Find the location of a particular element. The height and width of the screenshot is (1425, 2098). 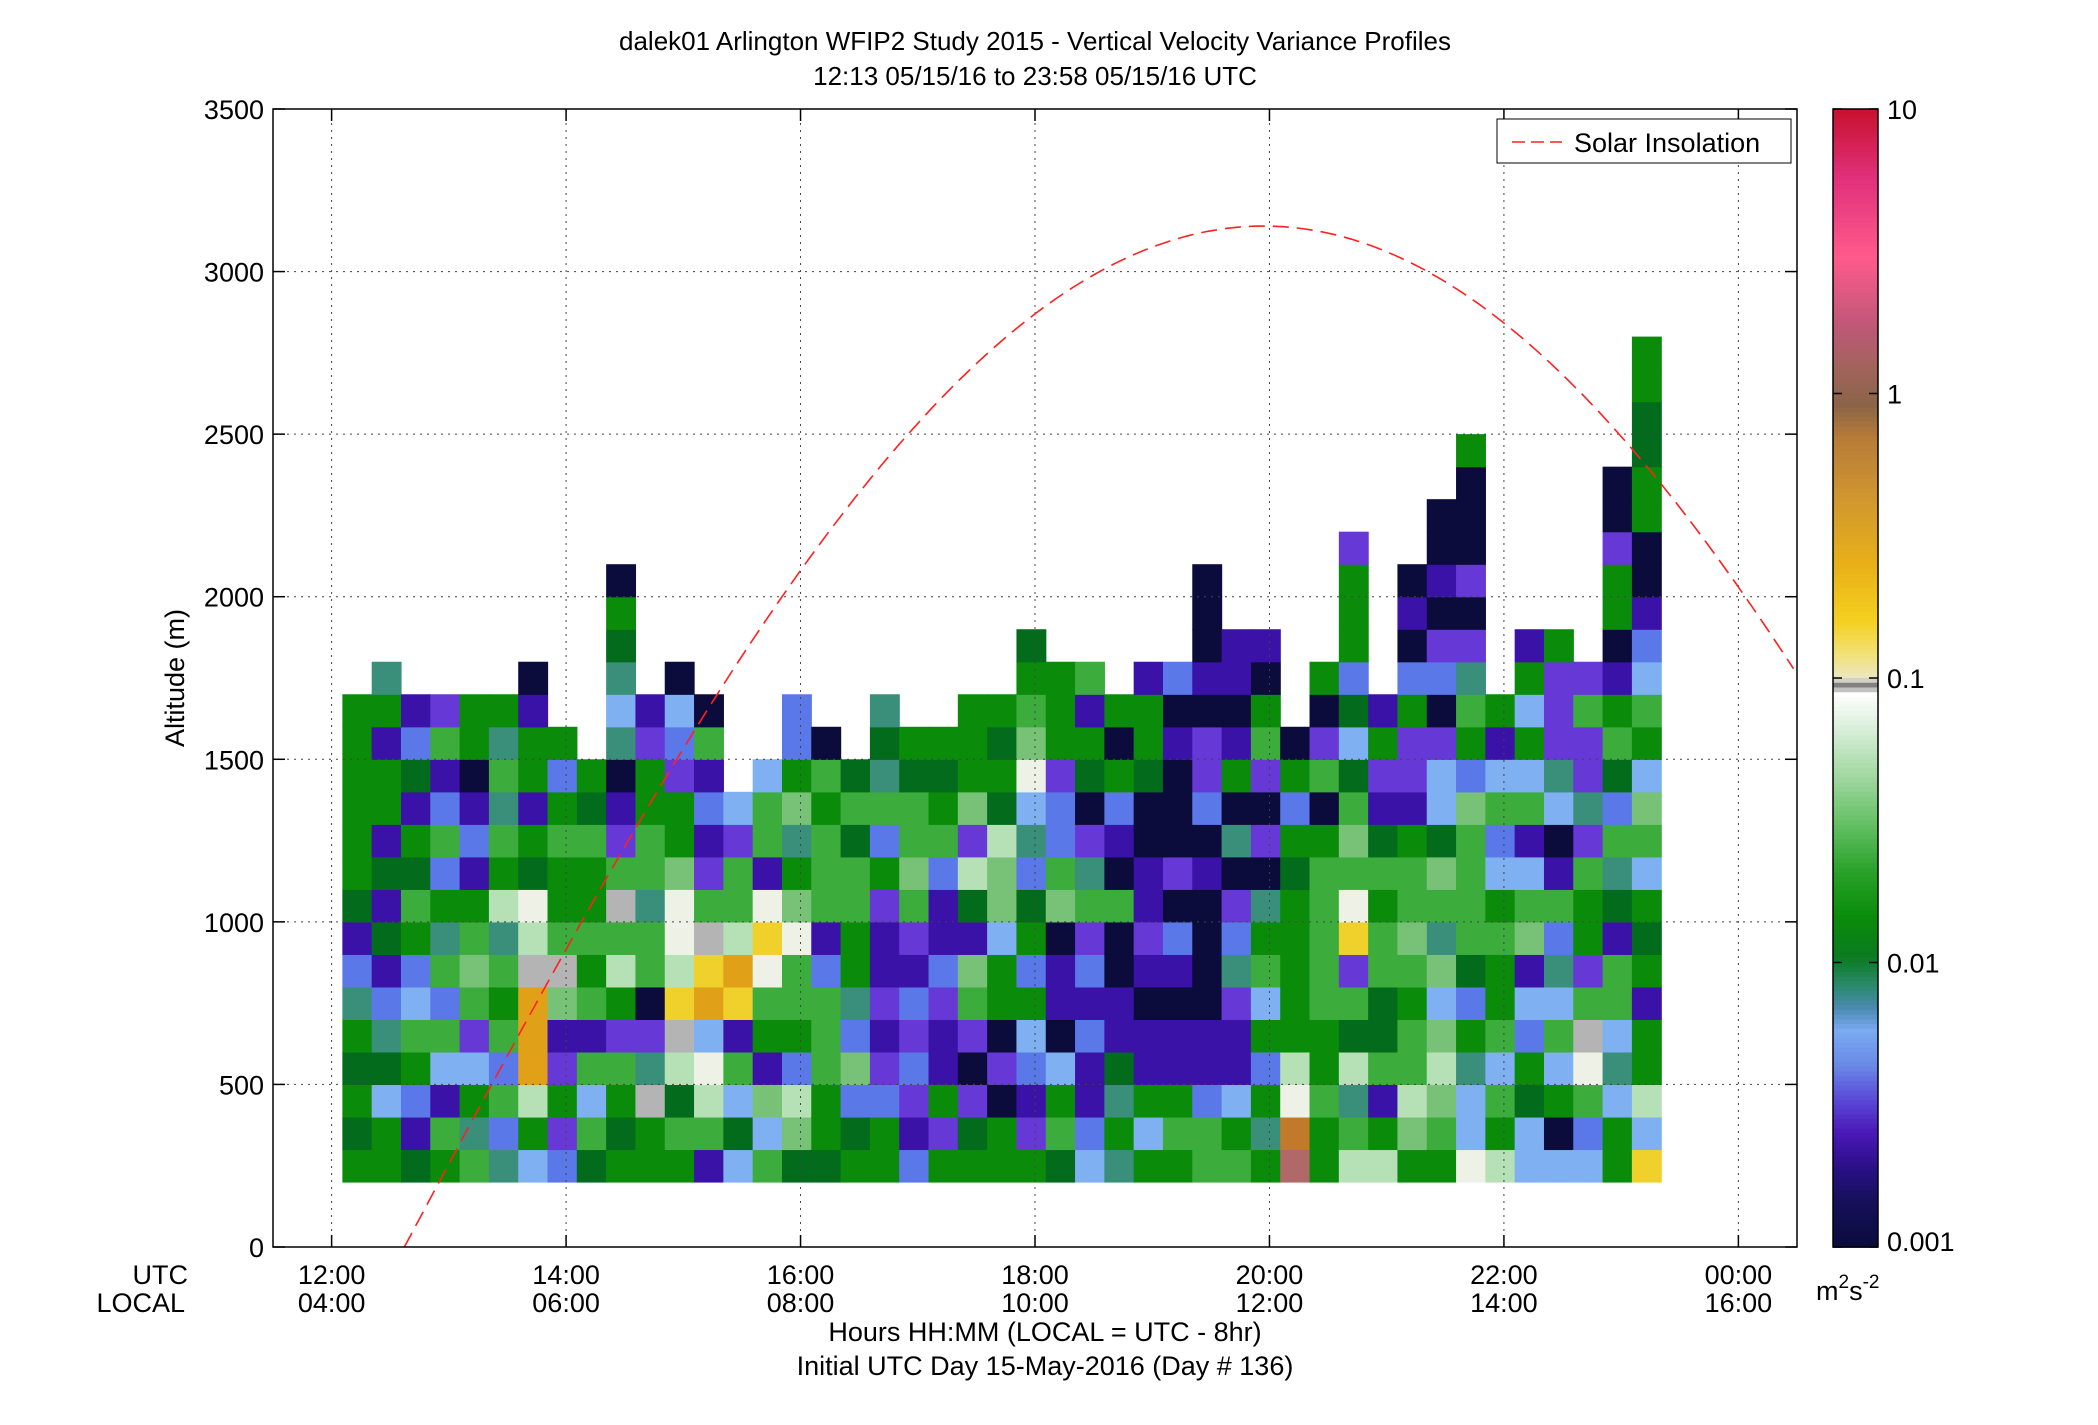

colorbar-tick-label: 0.01 is located at coordinates (1913, 964).